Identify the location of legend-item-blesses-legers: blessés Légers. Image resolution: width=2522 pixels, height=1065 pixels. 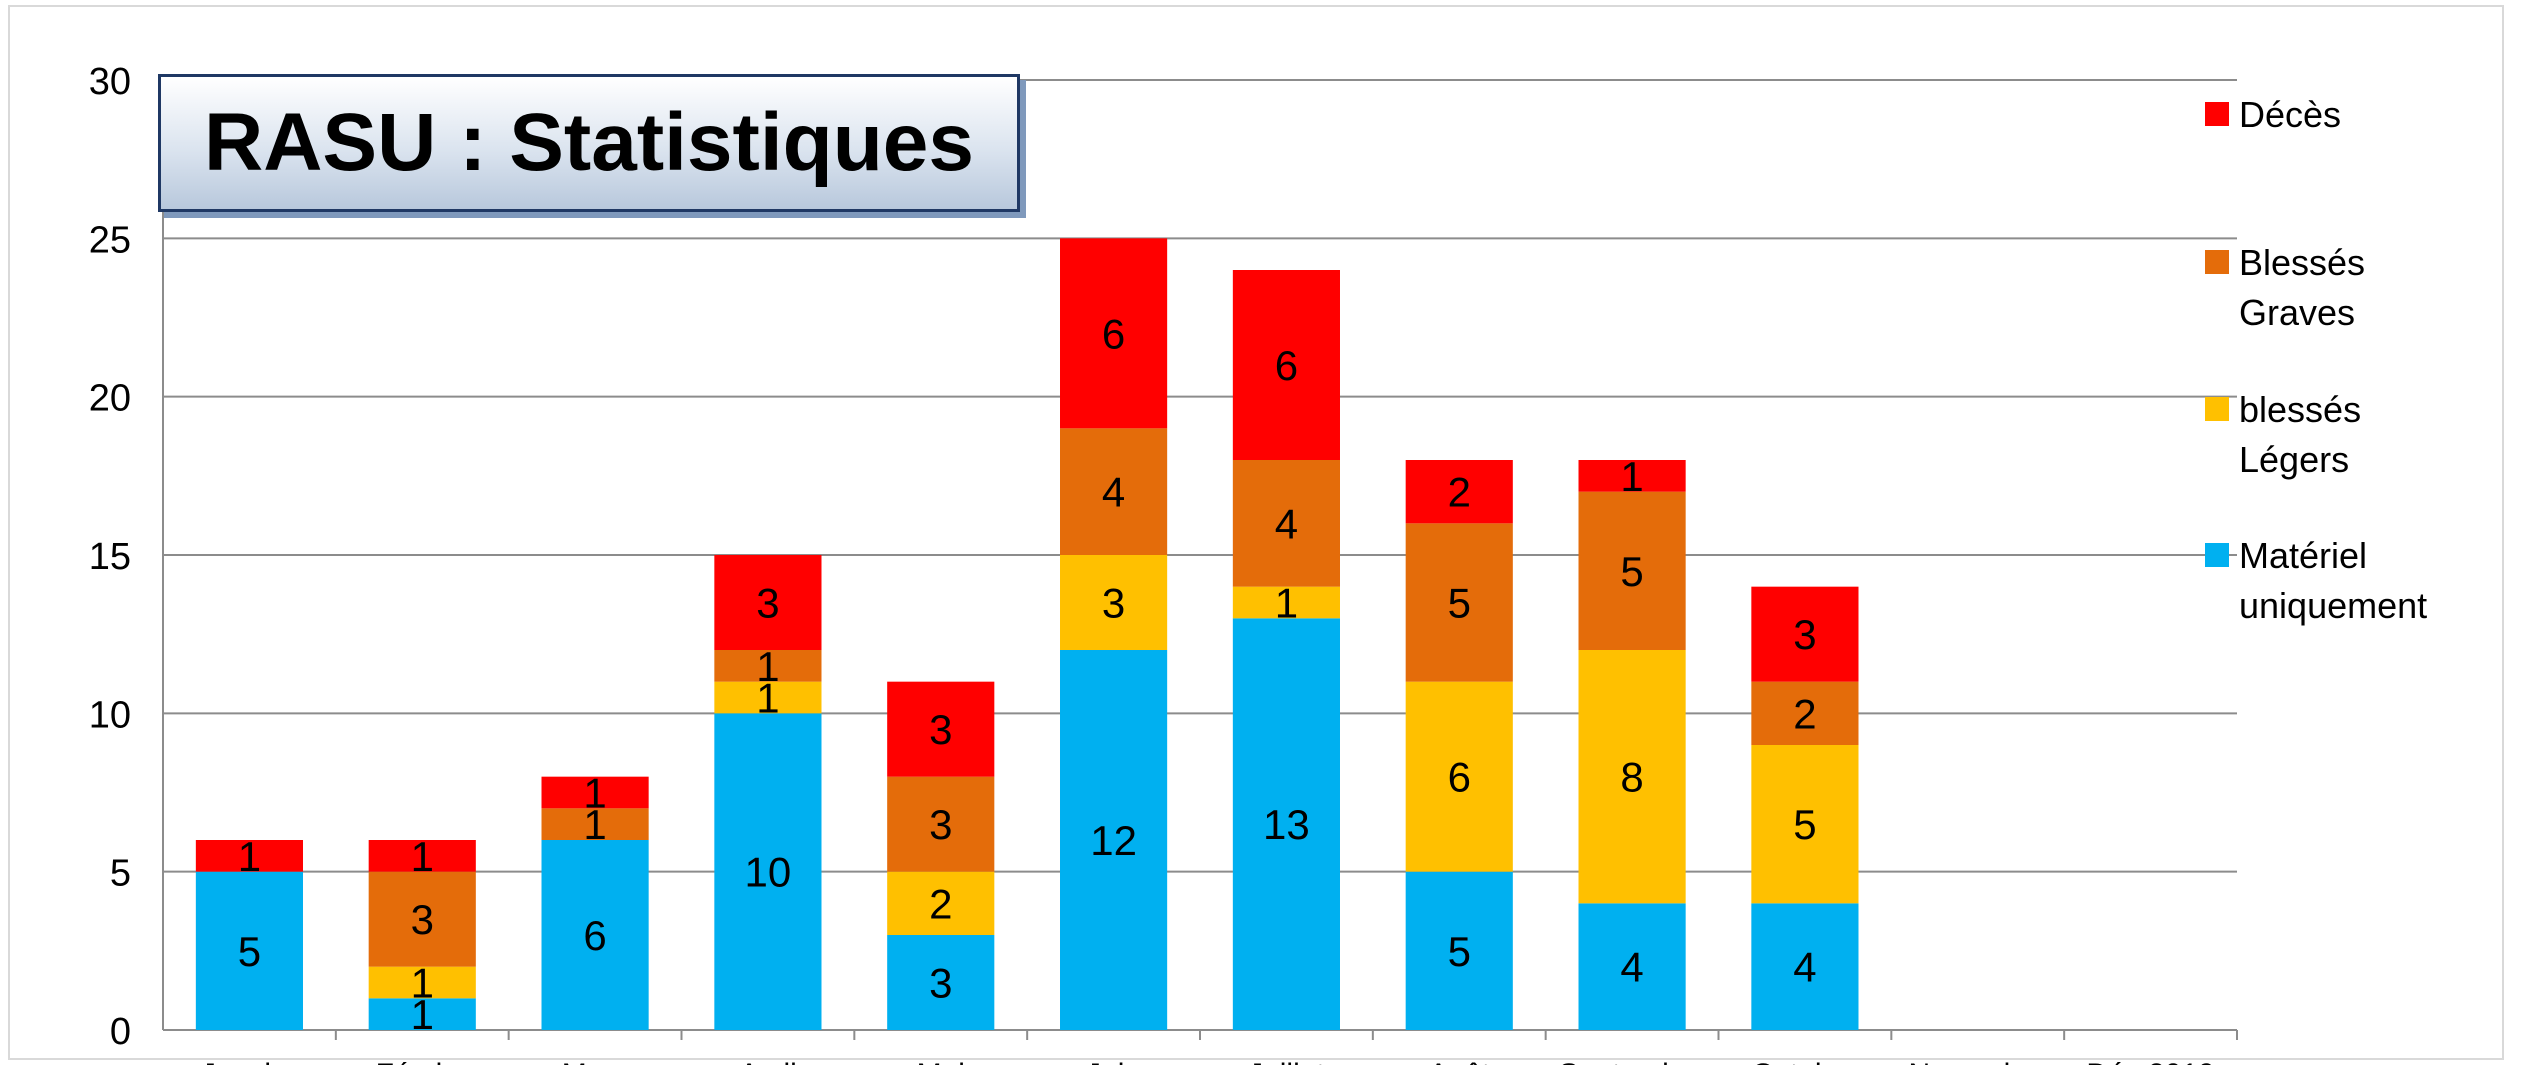
(2337, 435).